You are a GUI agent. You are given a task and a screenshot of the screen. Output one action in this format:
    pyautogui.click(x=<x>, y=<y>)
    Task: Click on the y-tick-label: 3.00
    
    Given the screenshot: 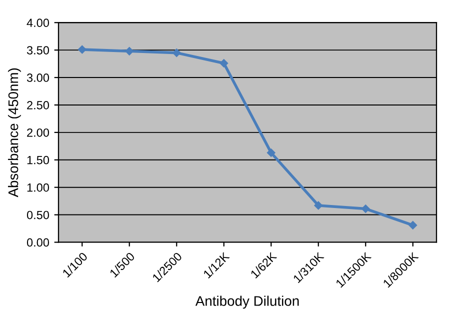 What is the action you would take?
    pyautogui.click(x=38, y=78)
    